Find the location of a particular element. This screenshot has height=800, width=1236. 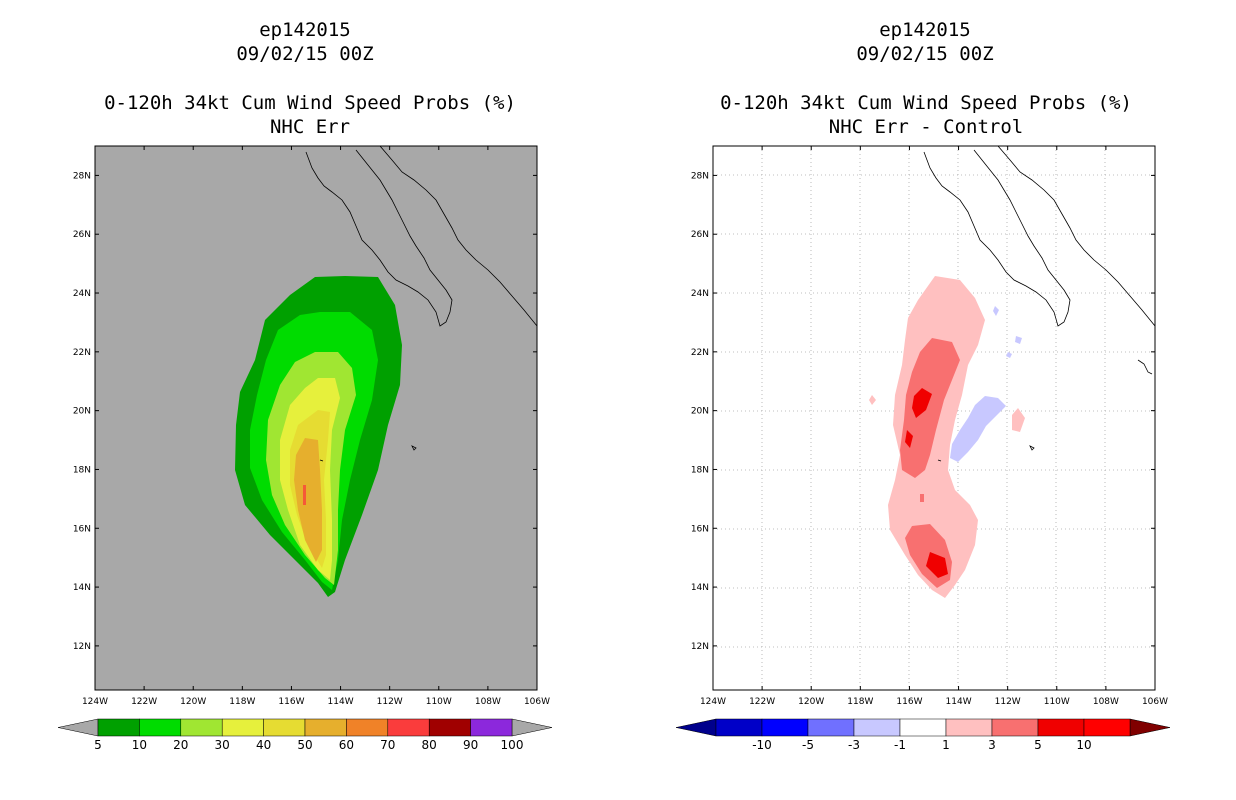

right-cbar-label: -5 is located at coordinates (808, 745).